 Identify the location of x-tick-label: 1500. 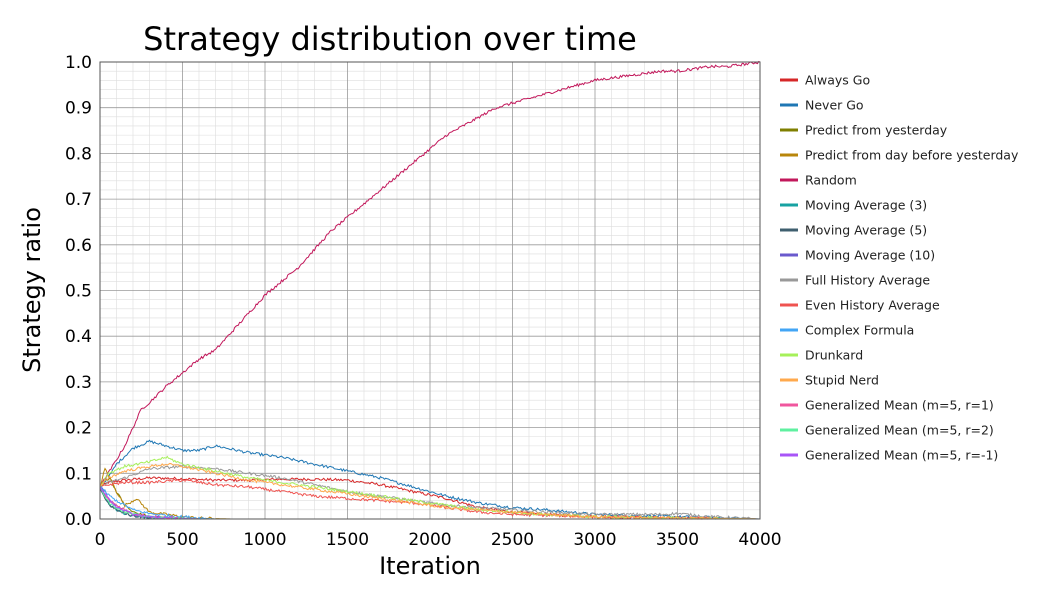
(347, 540).